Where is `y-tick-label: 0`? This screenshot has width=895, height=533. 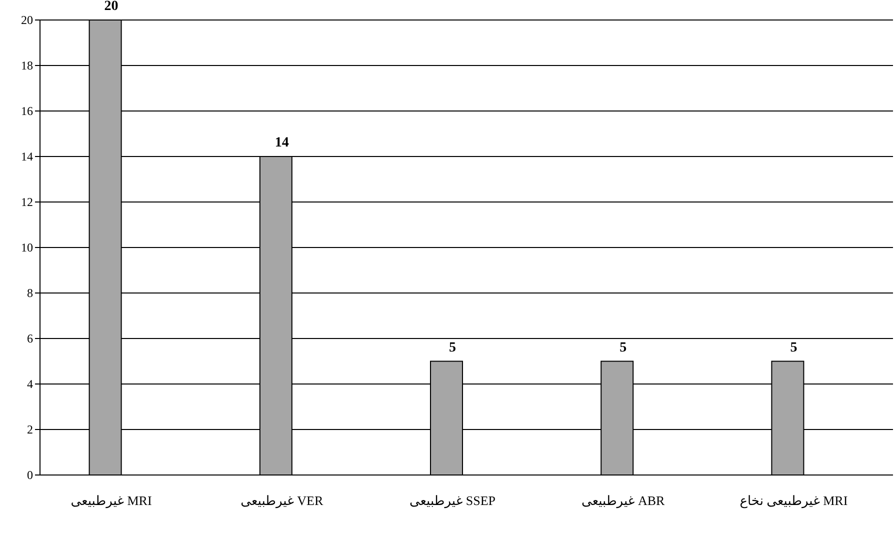 y-tick-label: 0 is located at coordinates (30, 475).